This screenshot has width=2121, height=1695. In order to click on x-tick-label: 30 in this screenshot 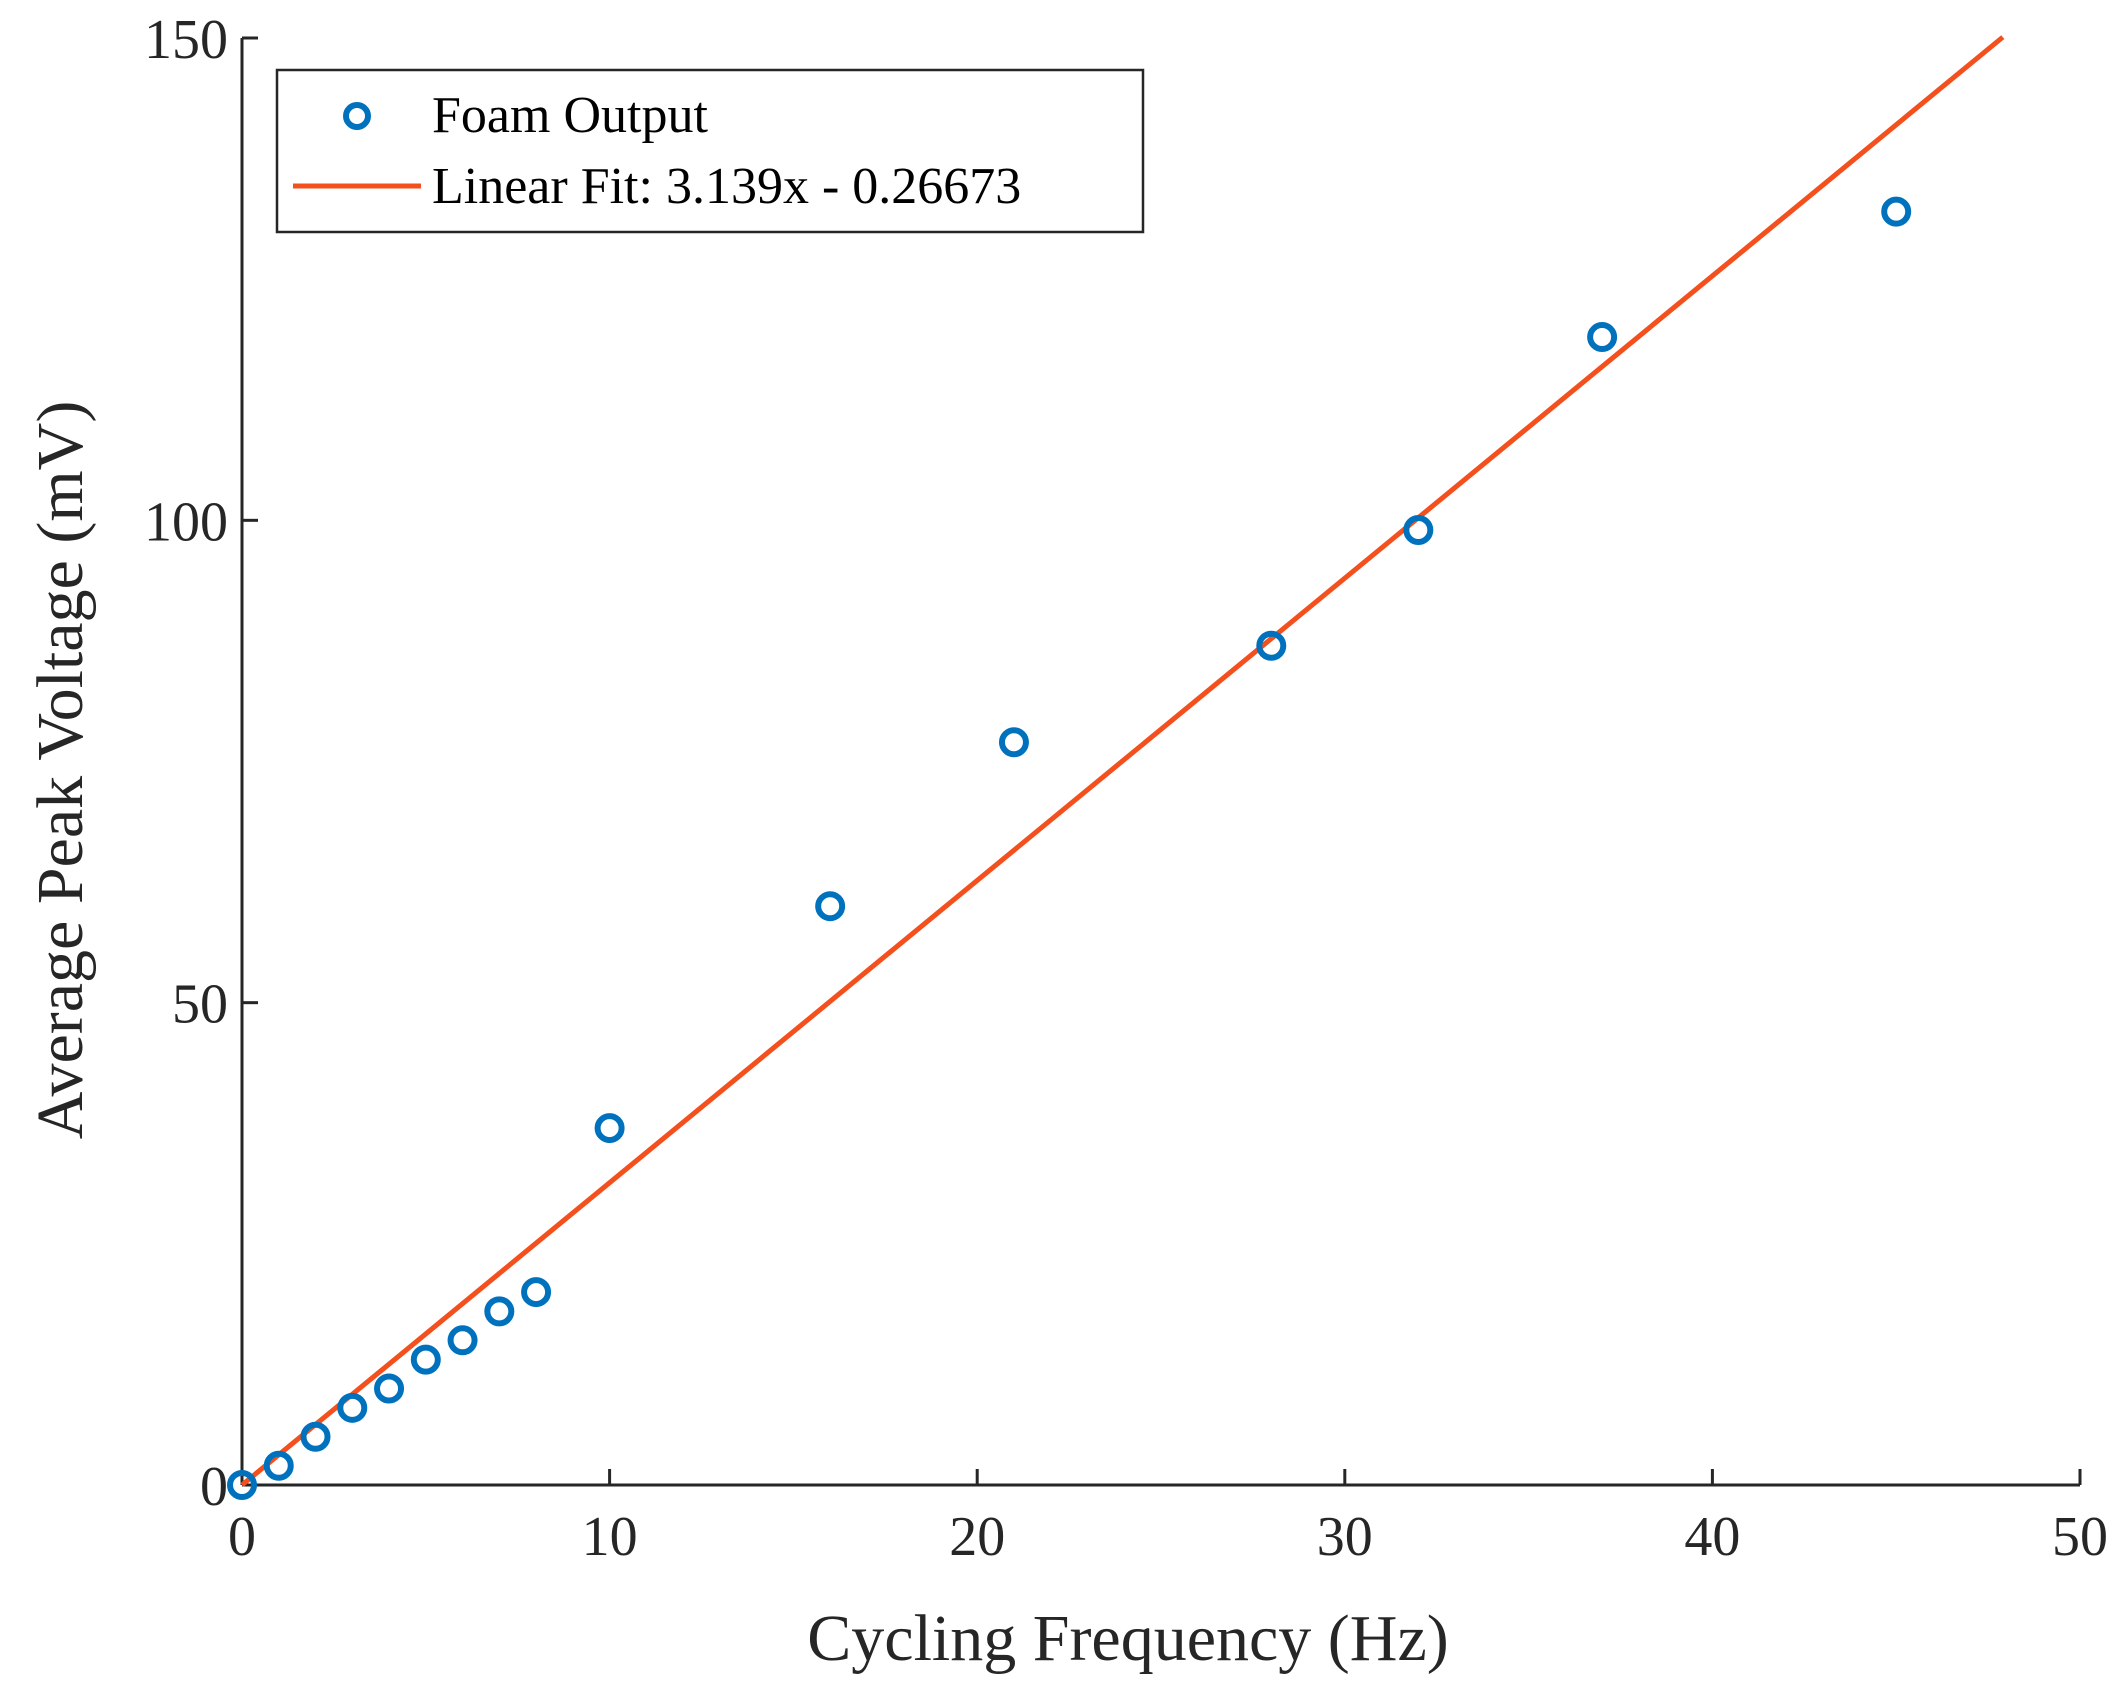, I will do `click(1345, 1537)`.